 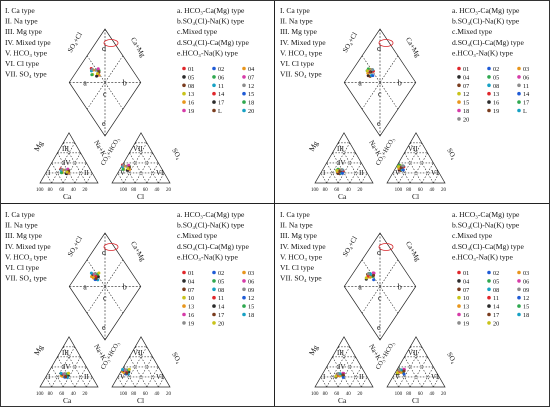 What do you see at coordinates (496, 77) in the screenshot?
I see `sample-label: 05` at bounding box center [496, 77].